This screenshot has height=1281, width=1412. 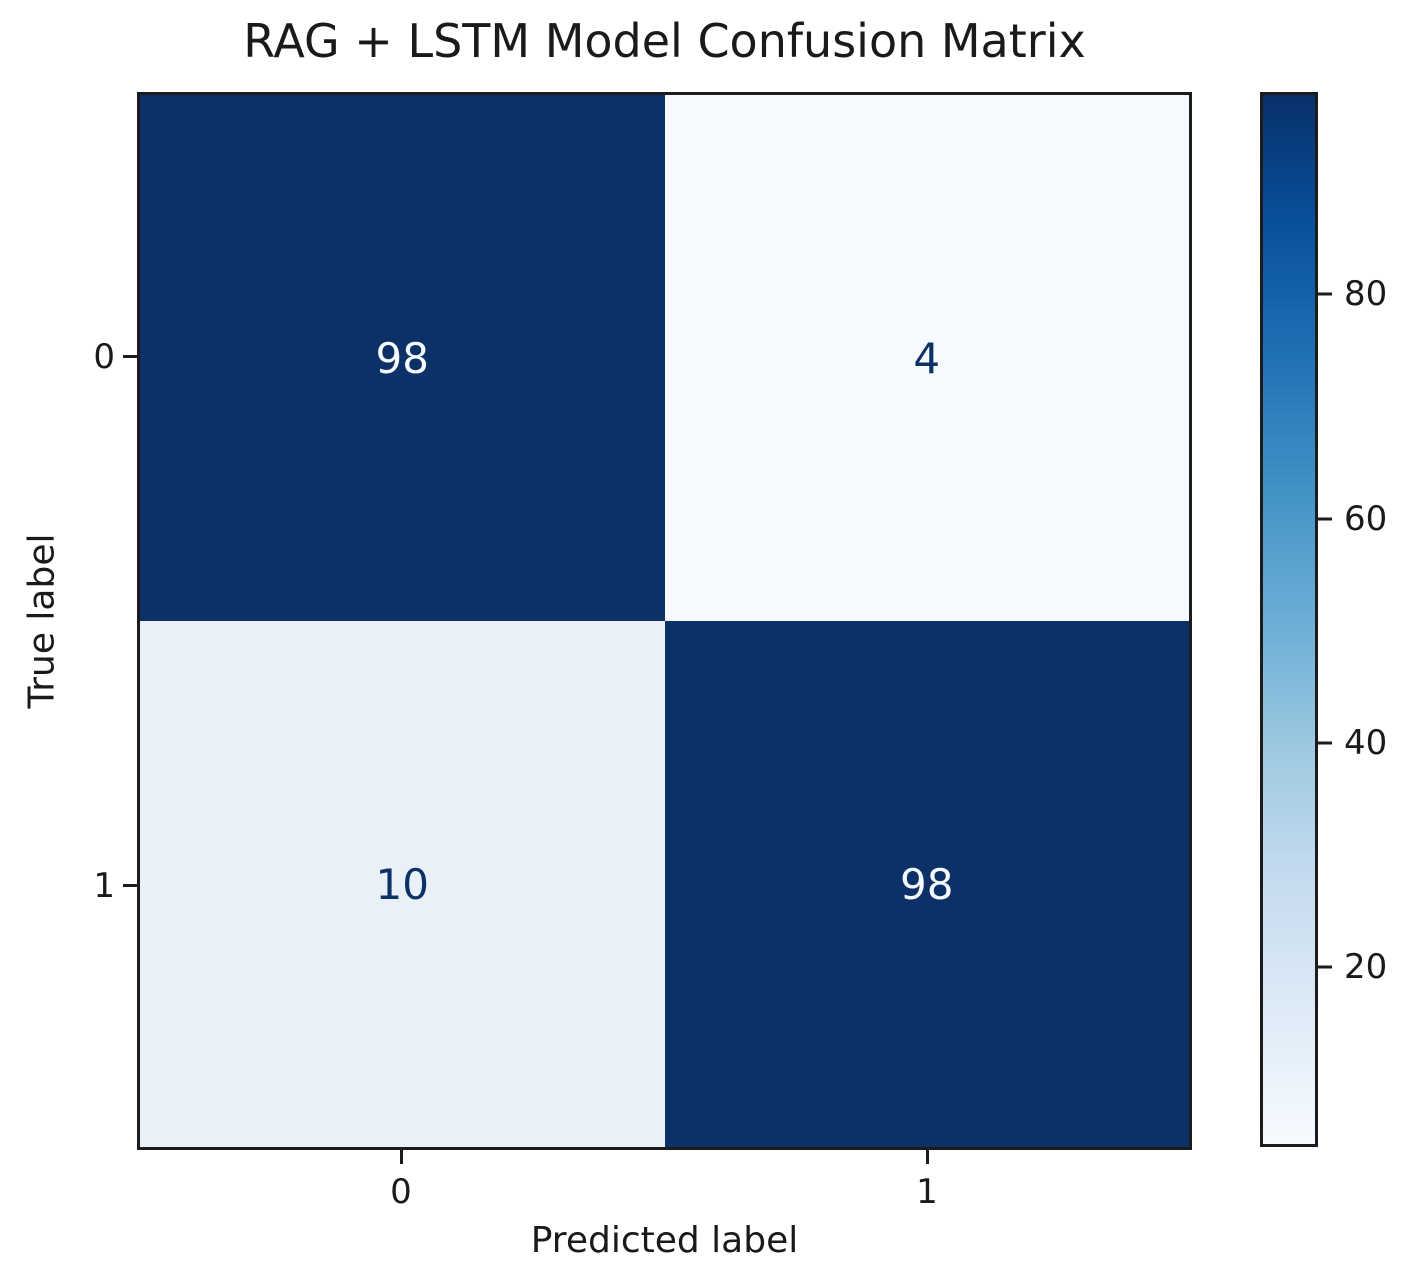 What do you see at coordinates (927, 1192) in the screenshot?
I see `x-tick-label-1: 1` at bounding box center [927, 1192].